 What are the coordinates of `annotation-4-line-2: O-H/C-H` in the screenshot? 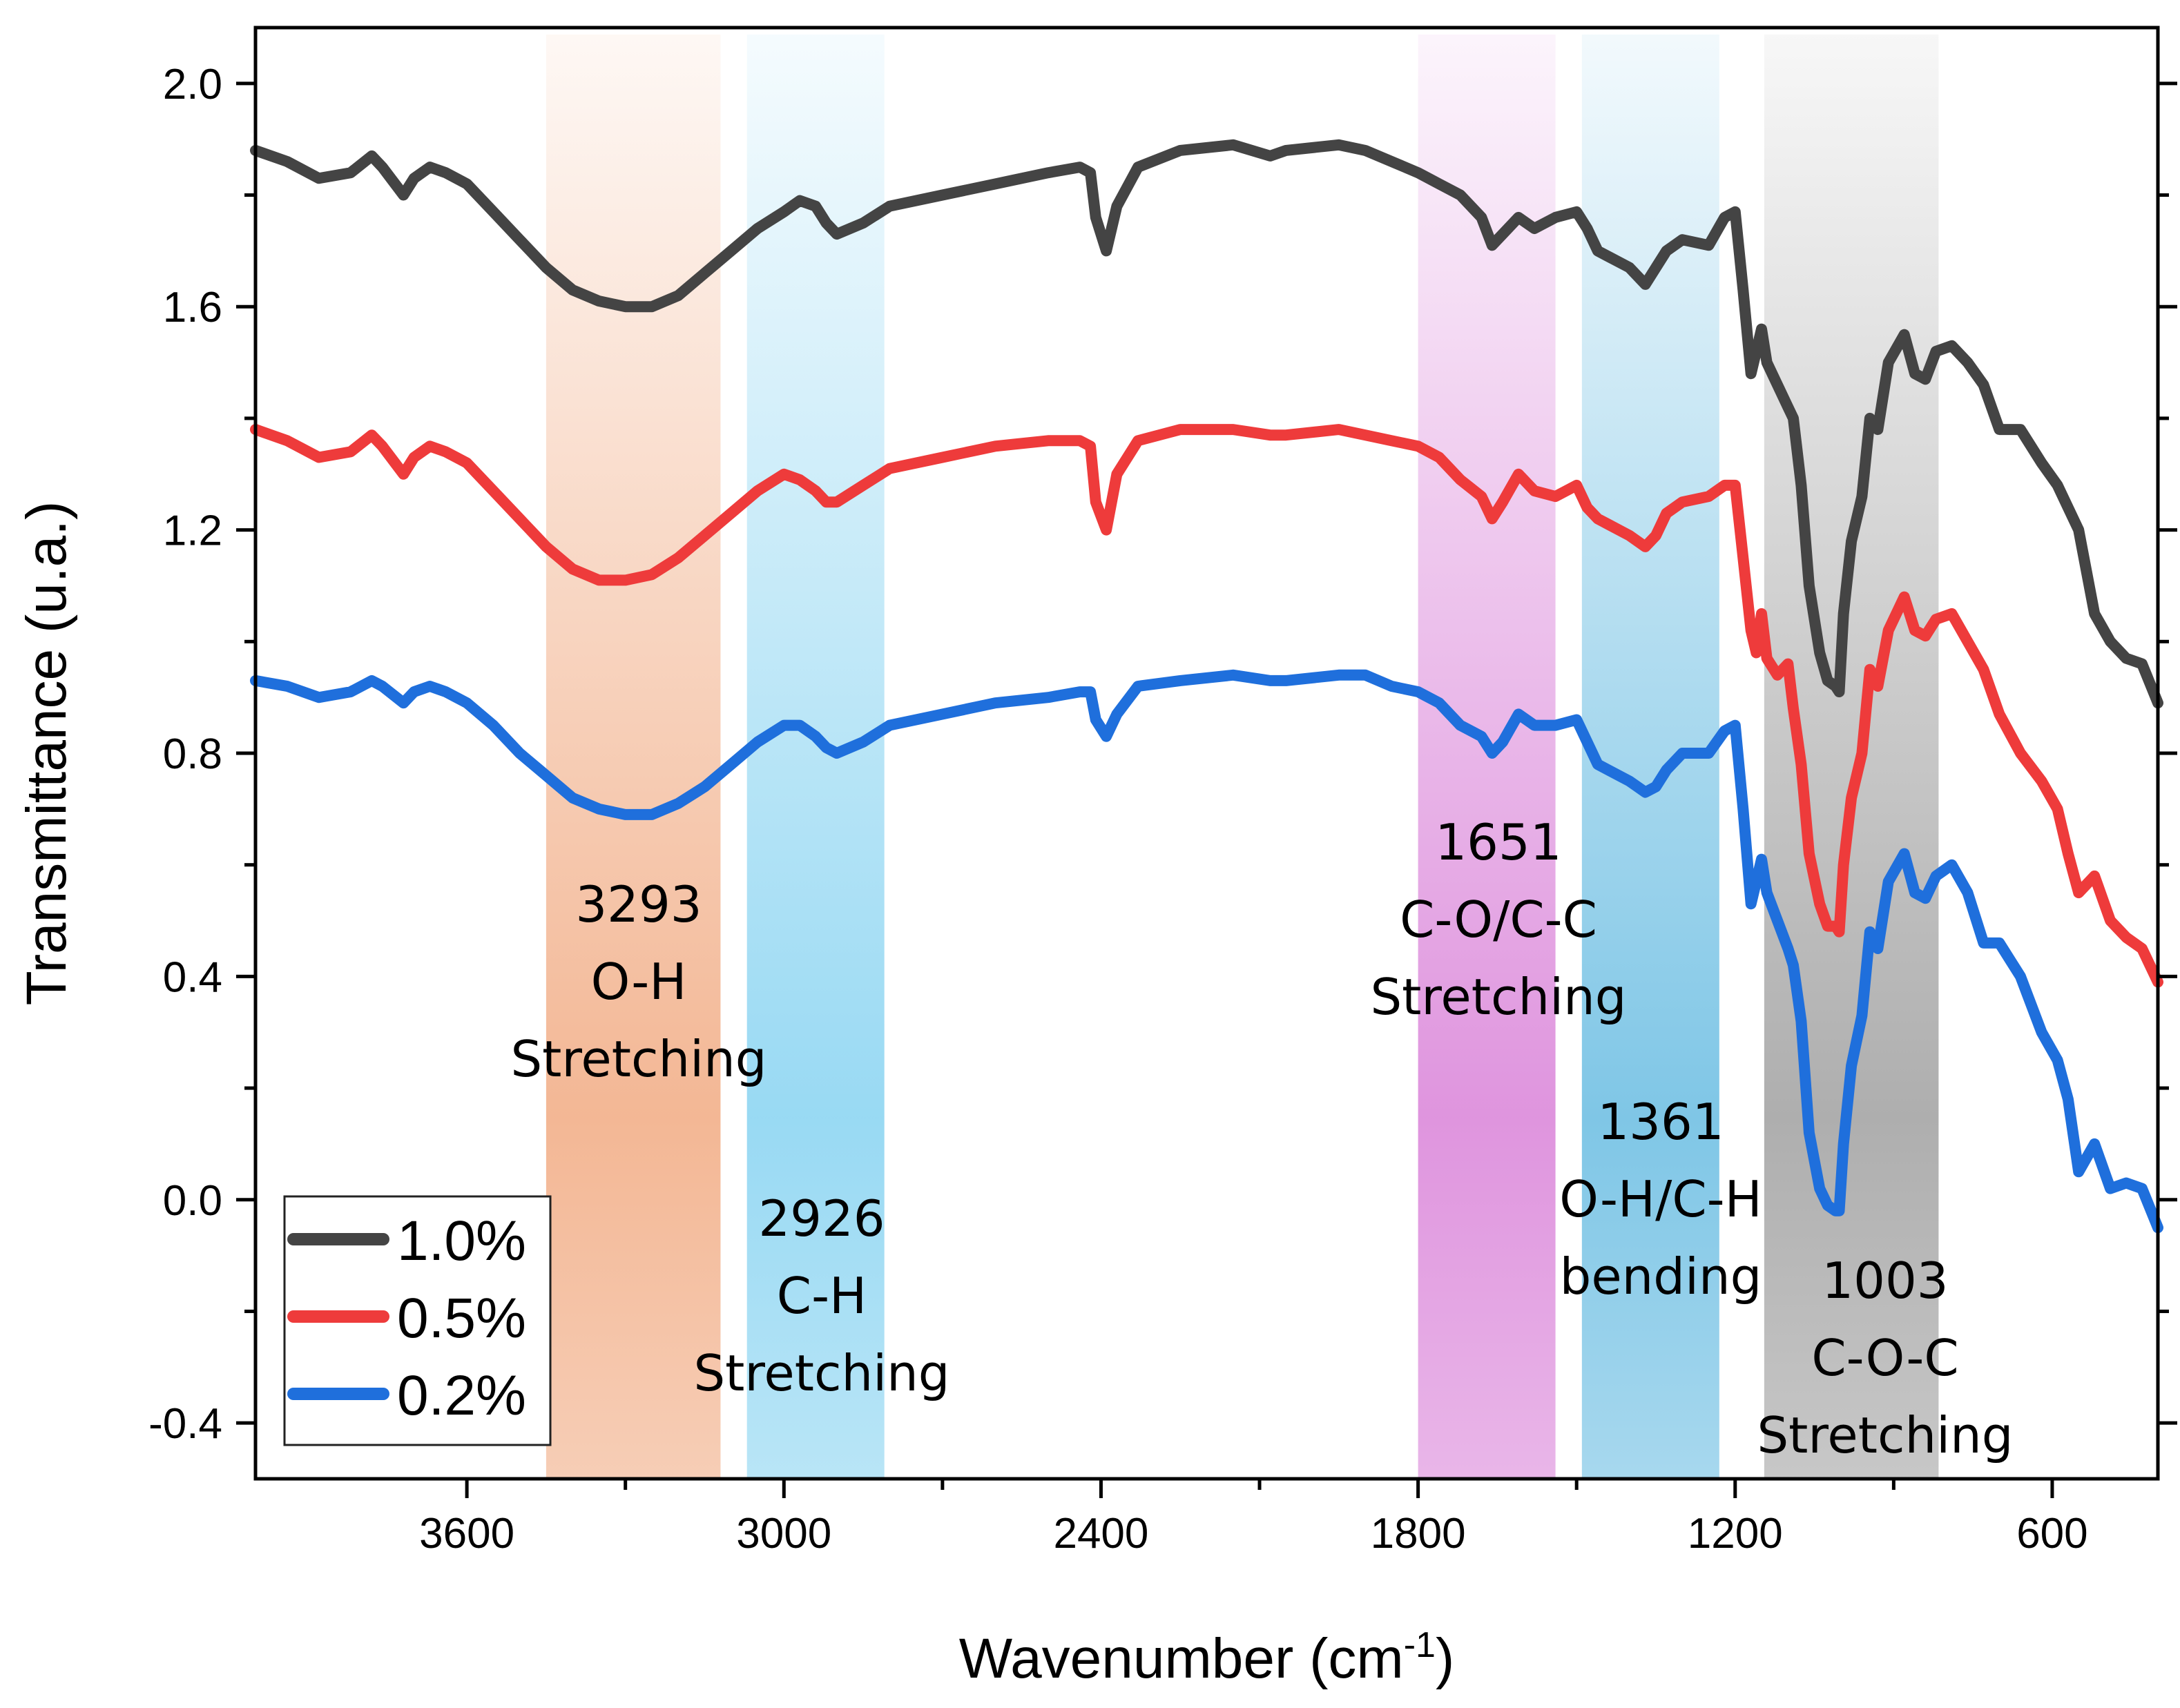 It's located at (1660, 1199).